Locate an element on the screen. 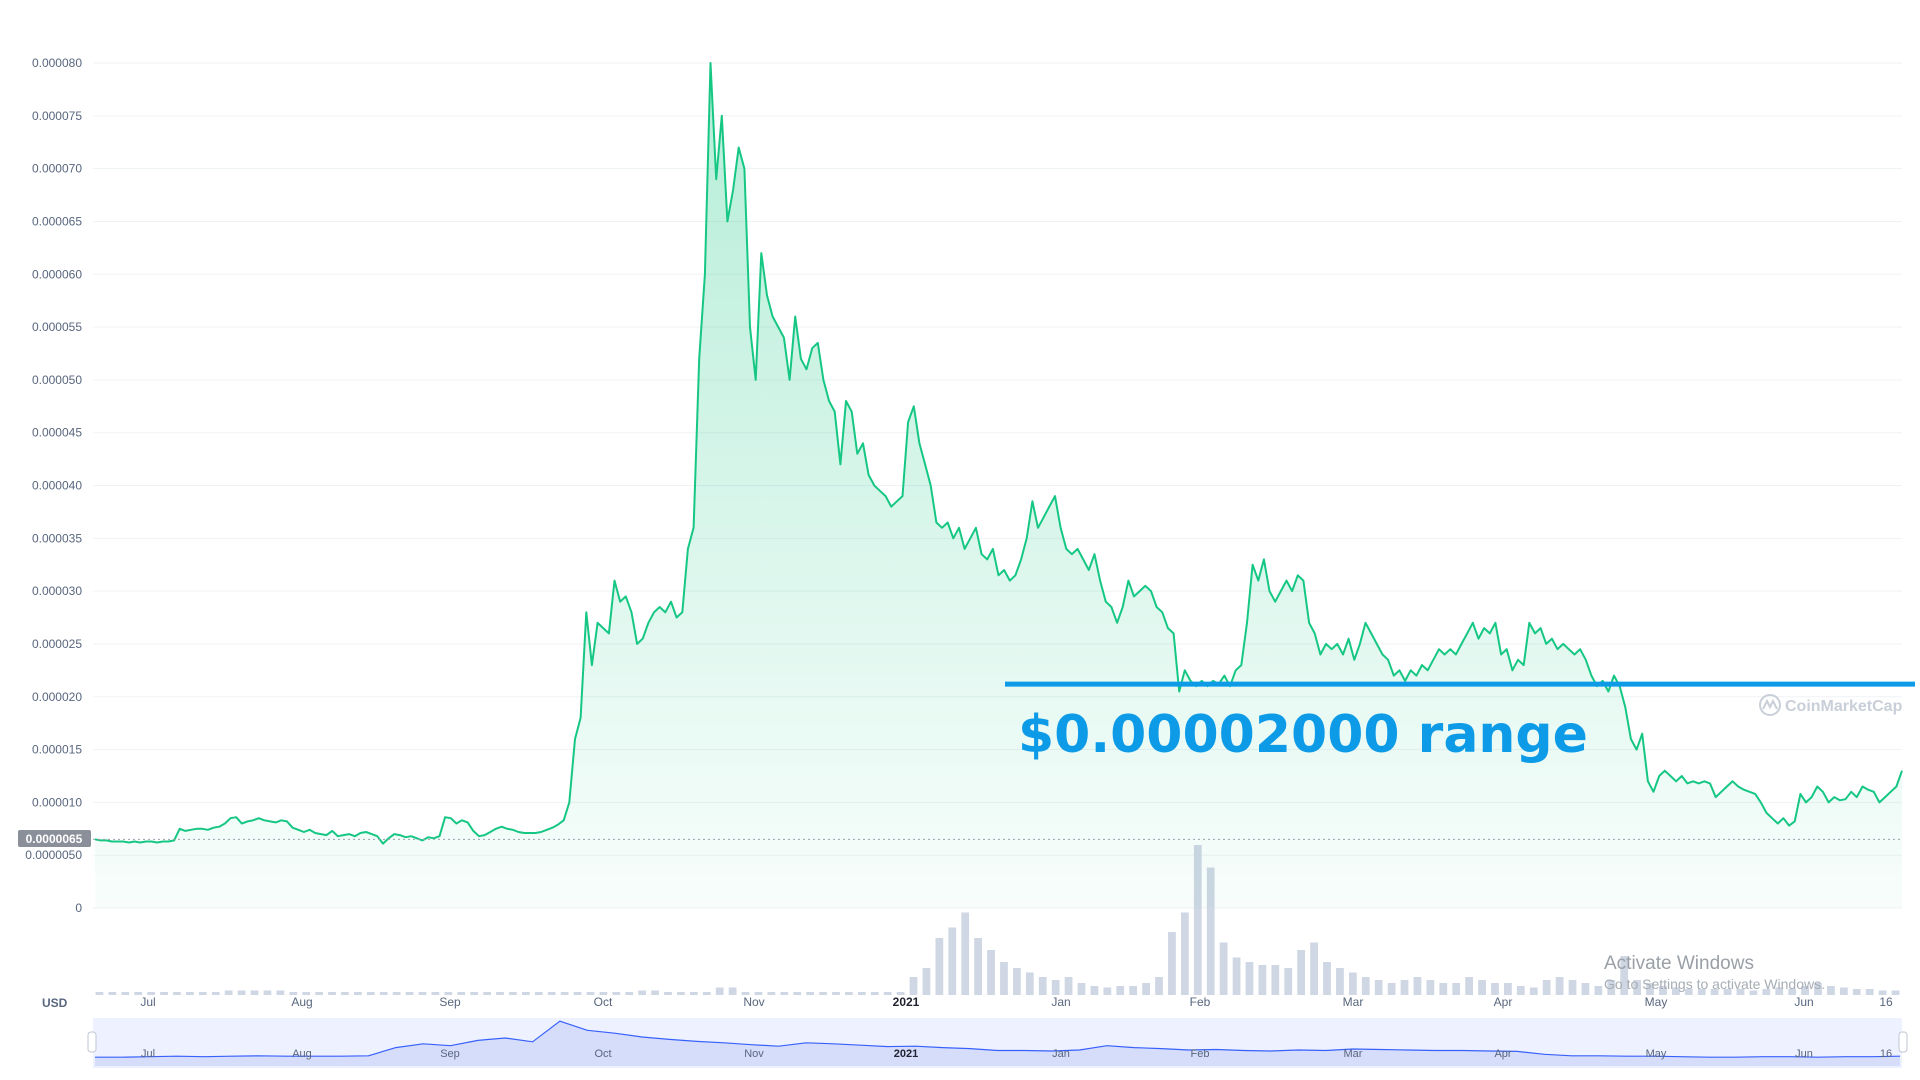 Image resolution: width=1920 pixels, height=1080 pixels. navigator-left-handle is located at coordinates (92, 1042).